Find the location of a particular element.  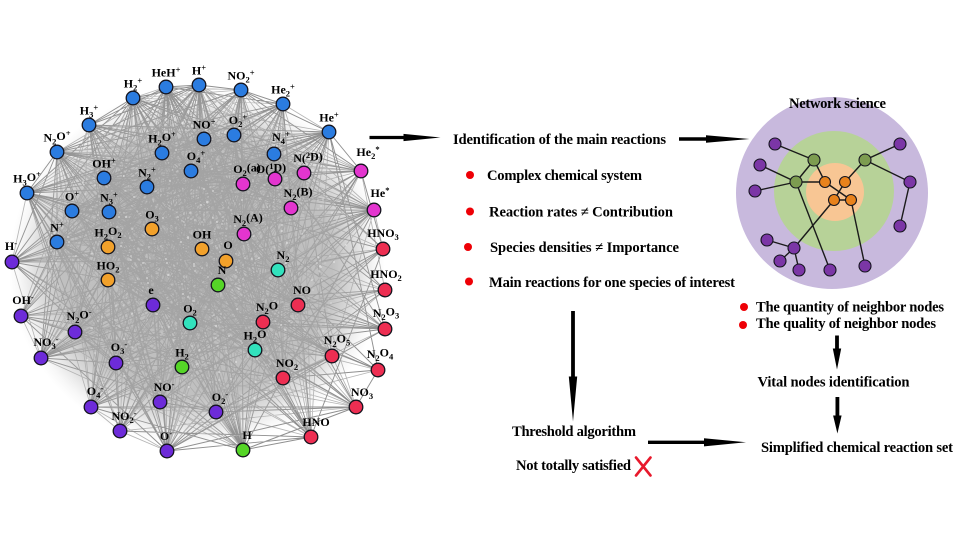

svg-text: NO is located at coordinates (302, 290).